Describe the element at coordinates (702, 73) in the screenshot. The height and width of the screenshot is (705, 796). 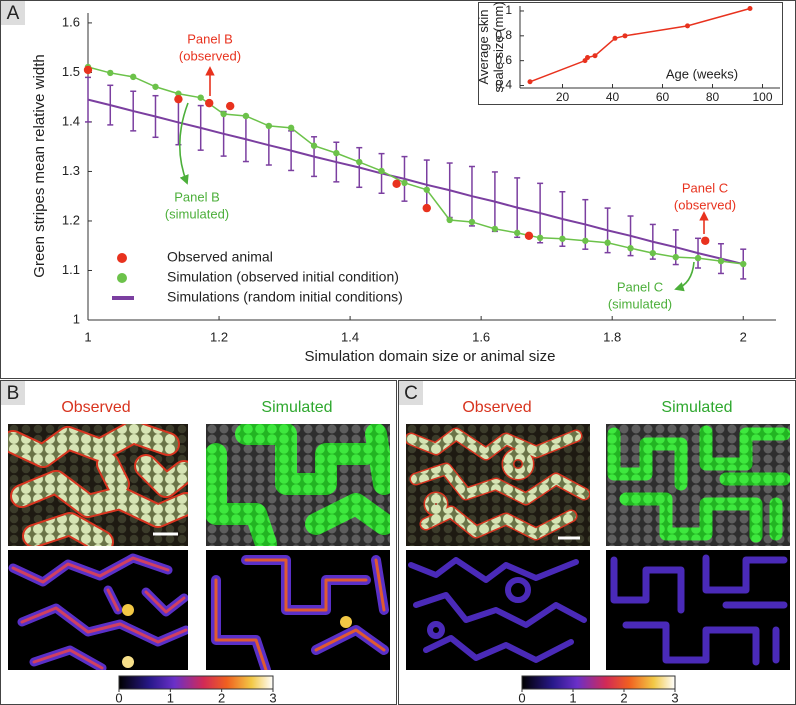
I see `x-axis-label: Age (weeks)` at that location.